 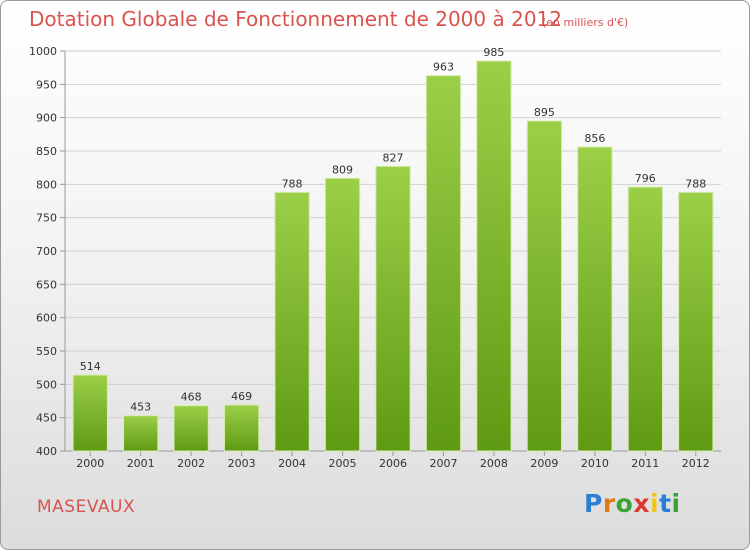 What do you see at coordinates (191, 463) in the screenshot?
I see `x-tick-label: 2002` at bounding box center [191, 463].